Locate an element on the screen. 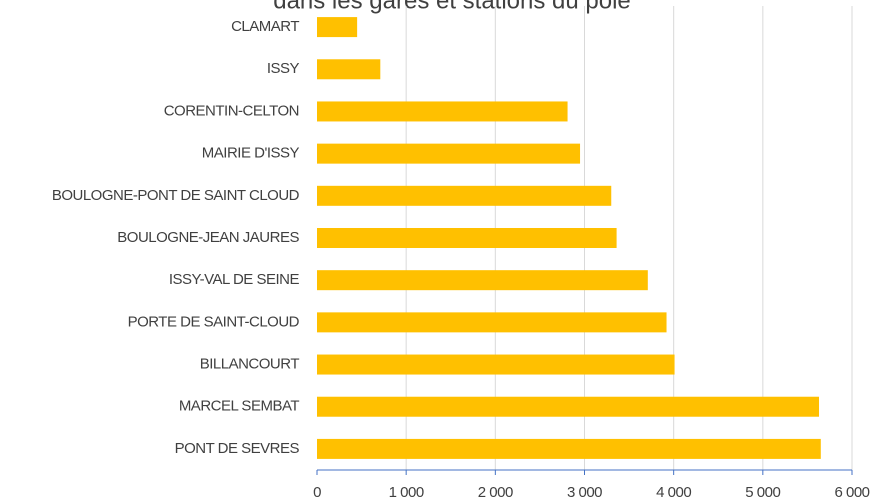 The width and height of the screenshot is (876, 504). x-tick-label: 0 is located at coordinates (317, 492).